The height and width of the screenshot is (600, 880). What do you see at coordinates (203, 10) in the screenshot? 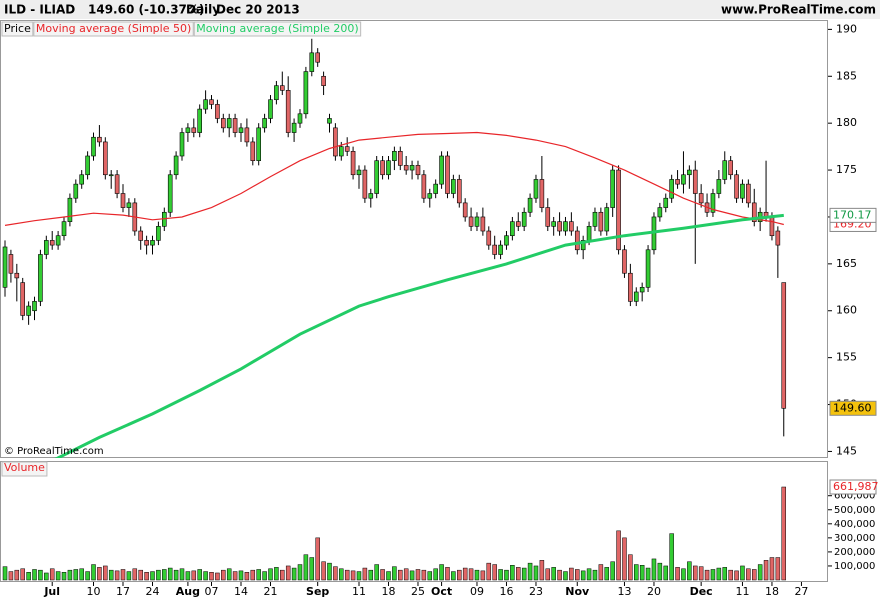
I see `period: Daily` at bounding box center [203, 10].